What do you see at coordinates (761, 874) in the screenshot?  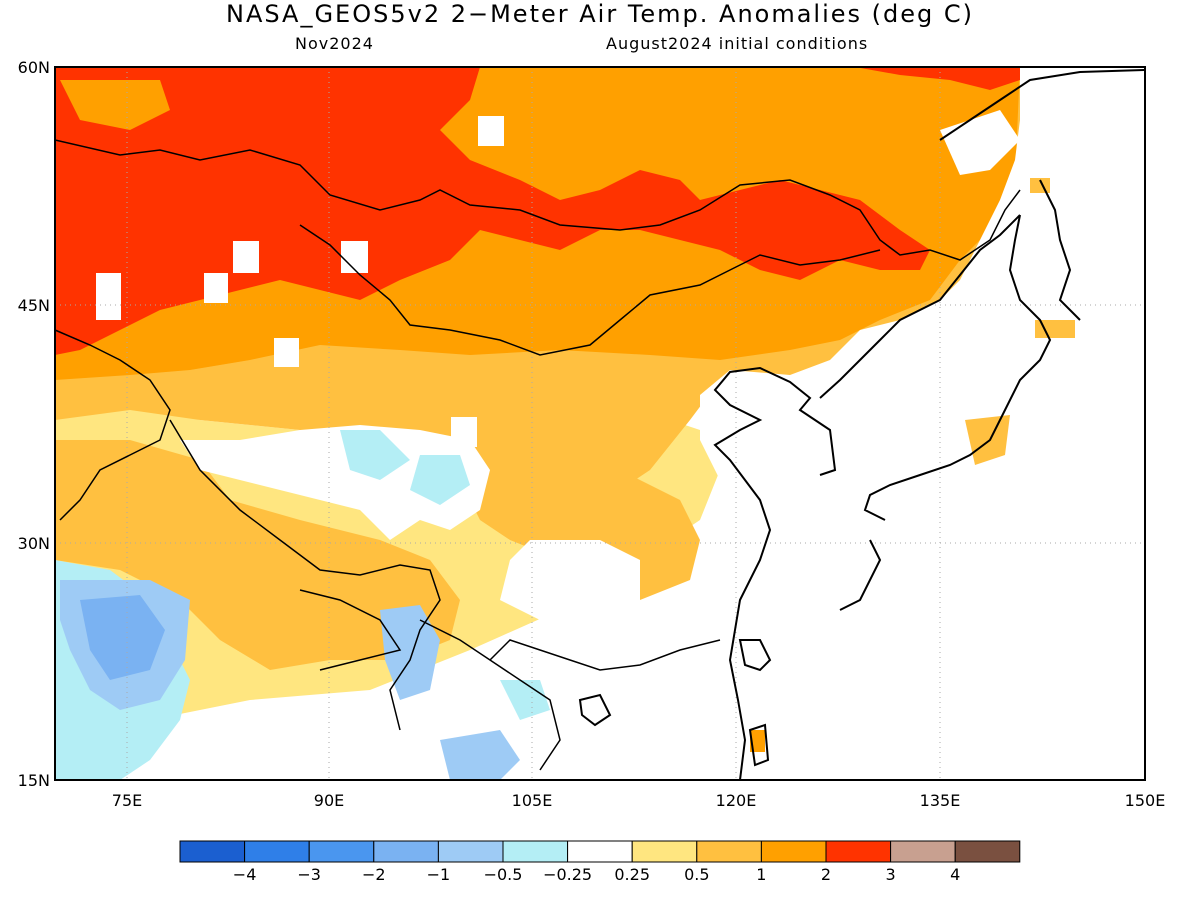 I see `legend-label: 1` at bounding box center [761, 874].